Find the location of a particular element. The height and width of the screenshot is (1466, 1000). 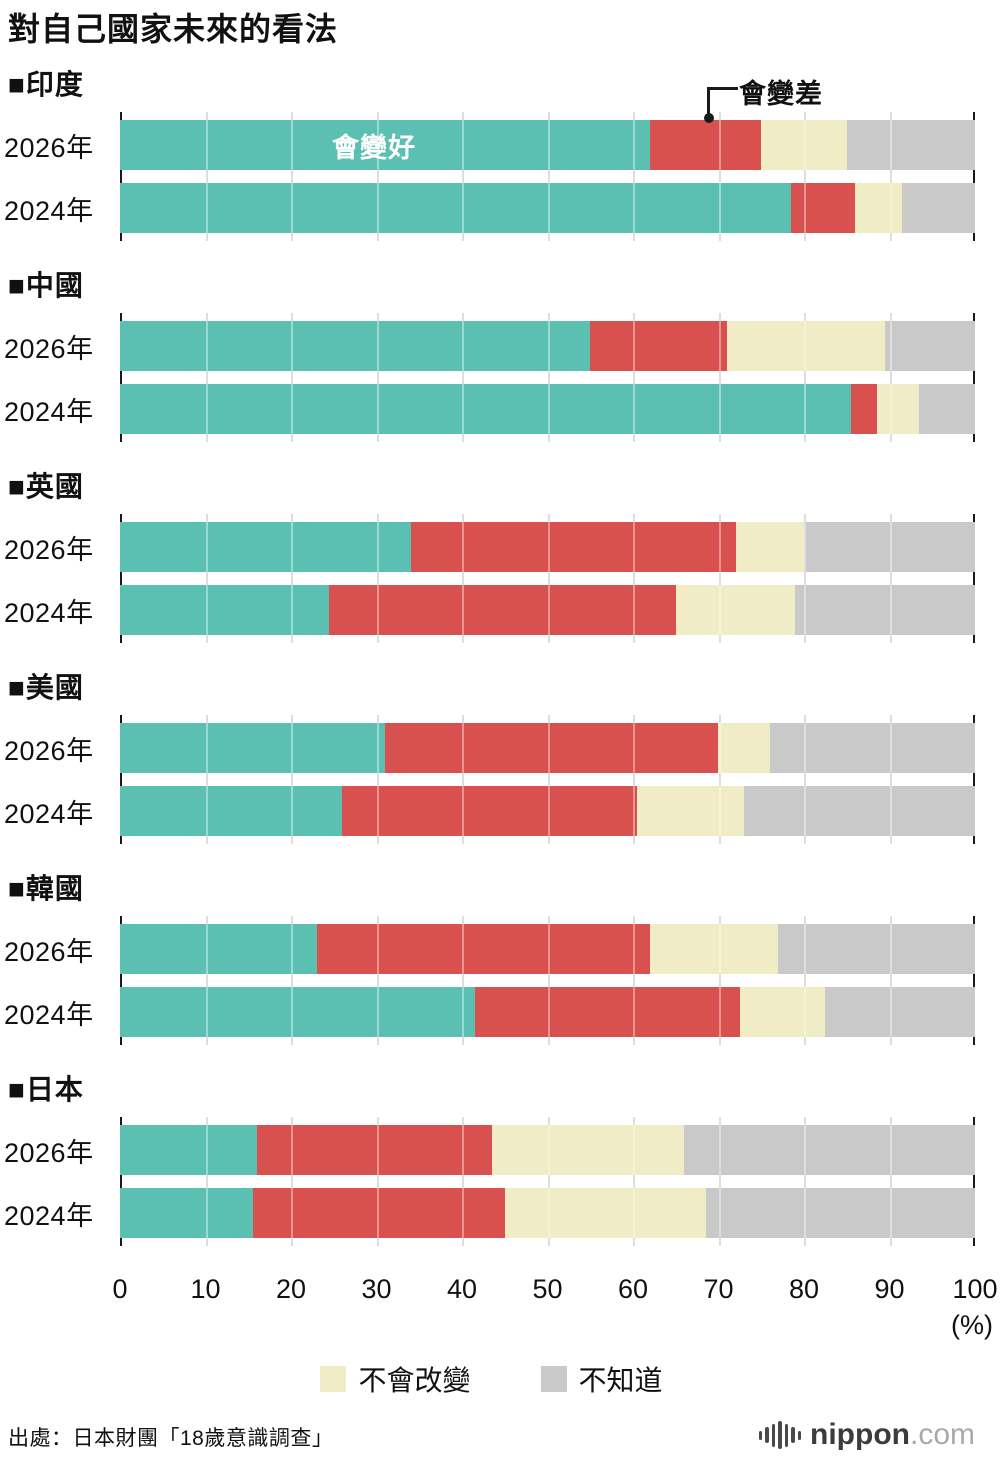

bar-korea-2026年 is located at coordinates (547, 949).